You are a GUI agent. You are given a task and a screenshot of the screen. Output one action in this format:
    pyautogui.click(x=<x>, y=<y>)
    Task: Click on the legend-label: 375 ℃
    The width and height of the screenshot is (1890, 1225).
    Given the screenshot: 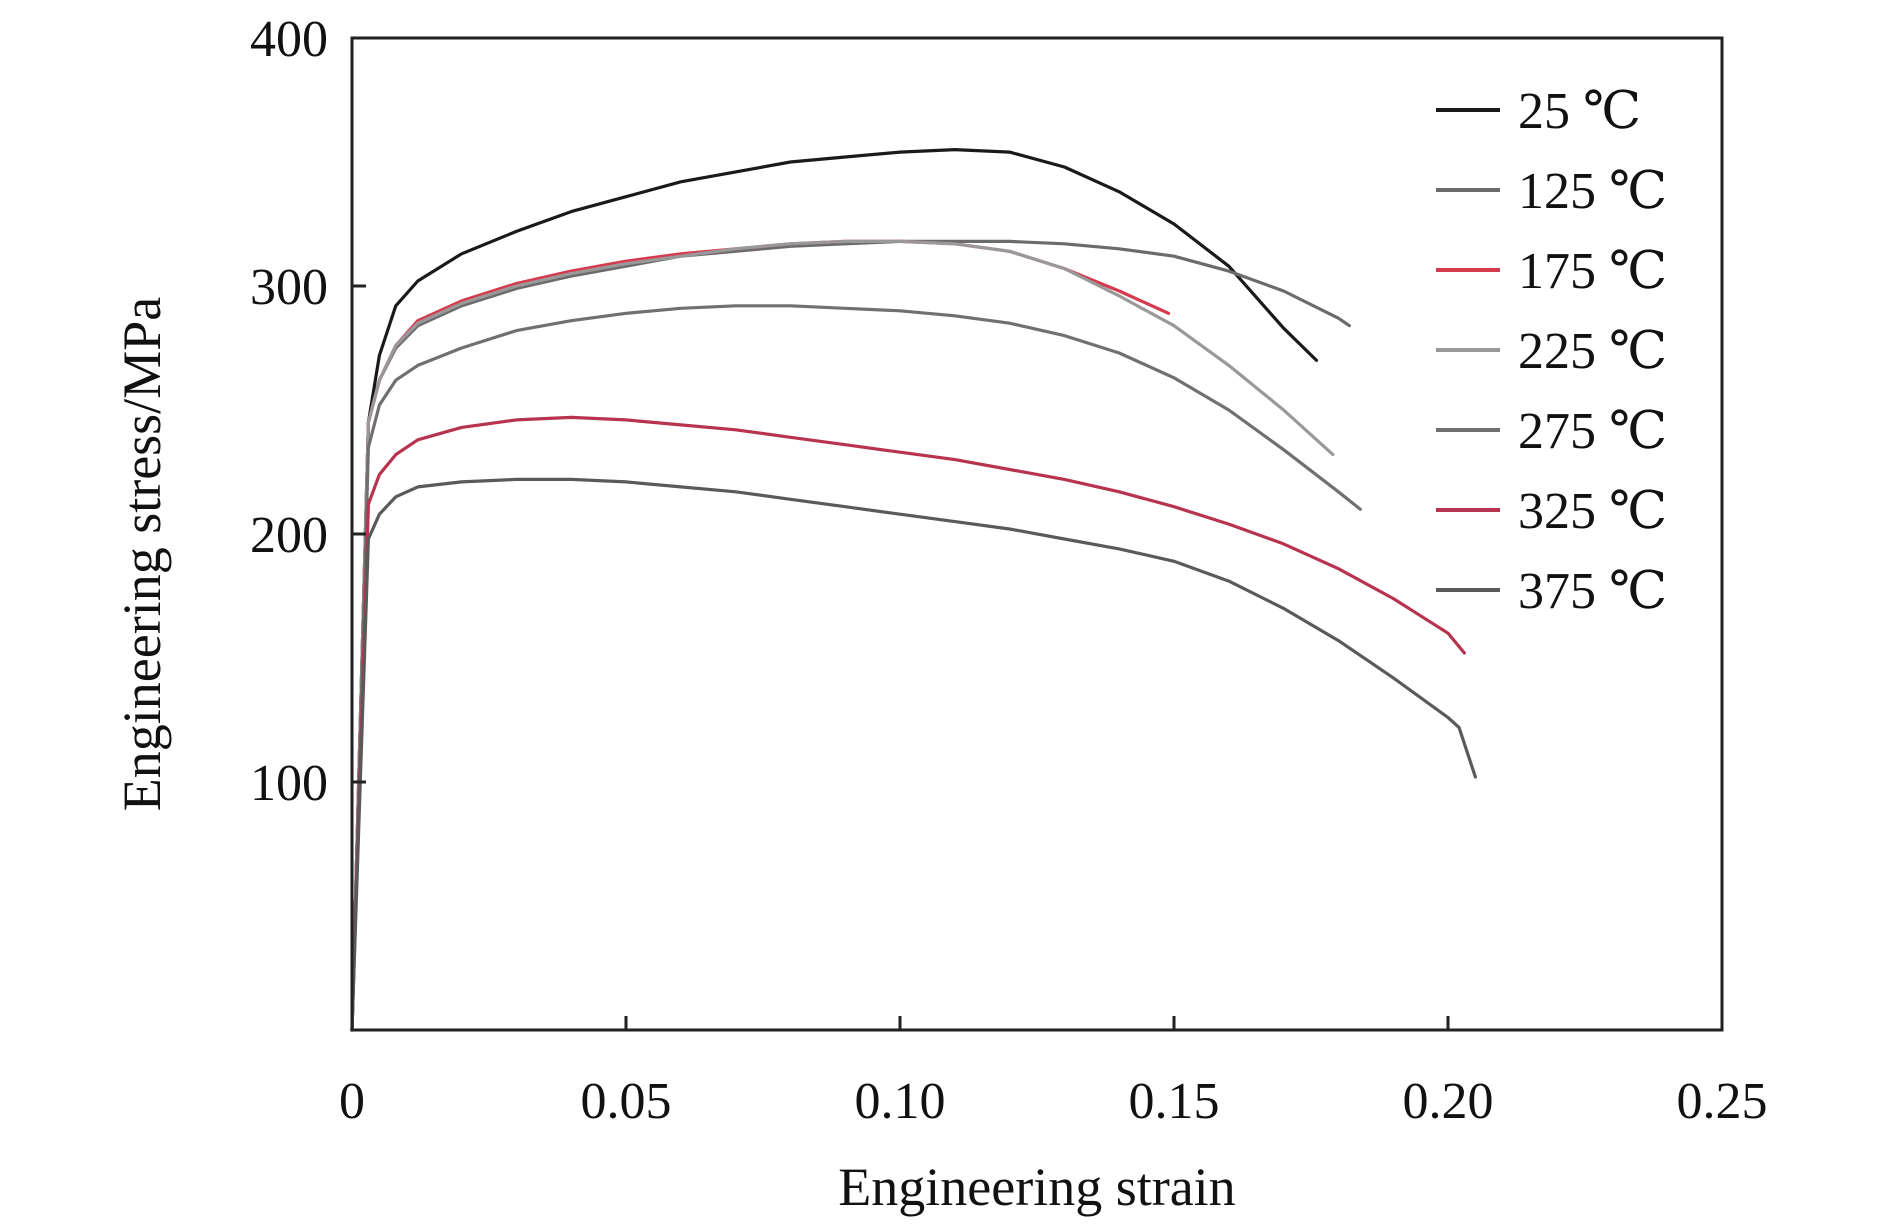 What is the action you would take?
    pyautogui.click(x=1592, y=591)
    